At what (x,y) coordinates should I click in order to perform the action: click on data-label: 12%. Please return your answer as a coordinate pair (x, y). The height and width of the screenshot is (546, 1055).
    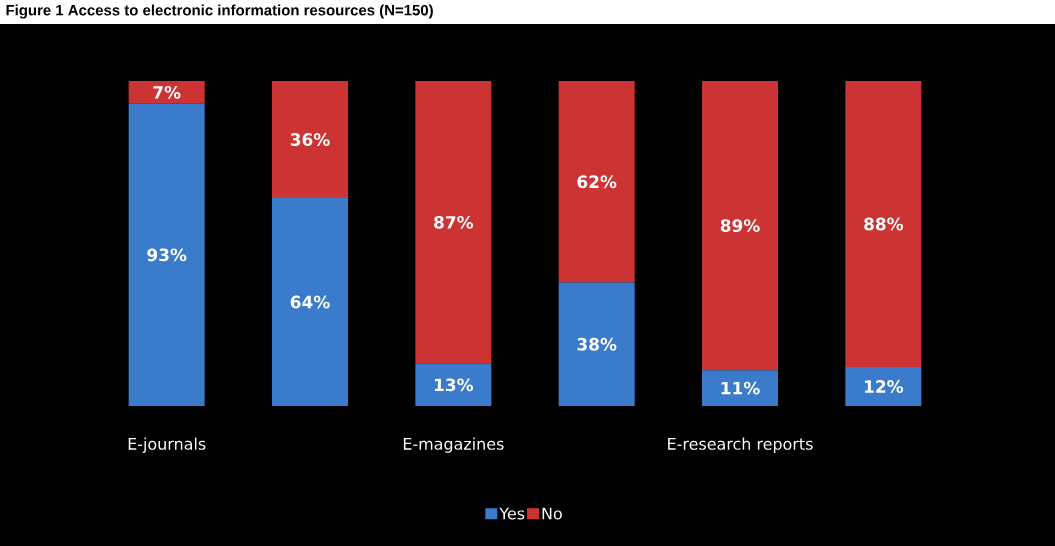
    Looking at the image, I should click on (884, 386).